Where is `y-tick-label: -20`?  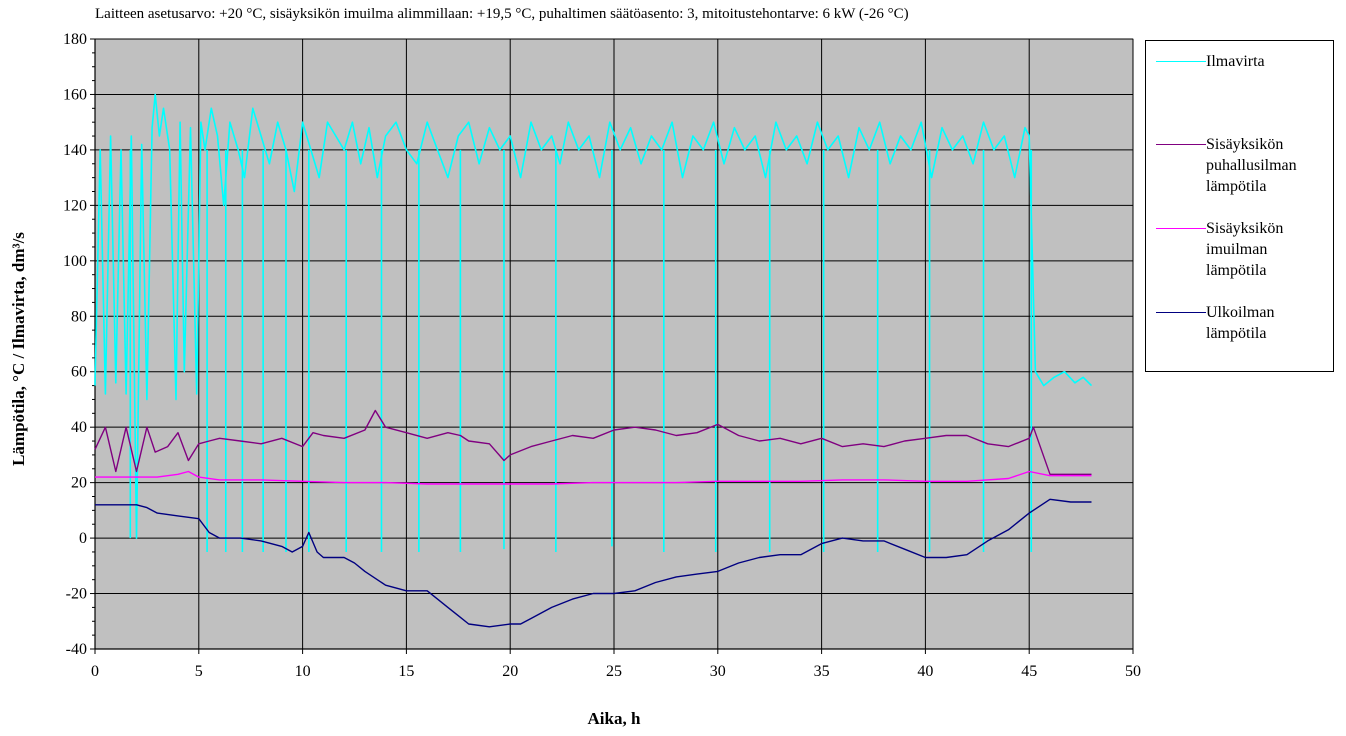
y-tick-label: -20 is located at coordinates (76, 594).